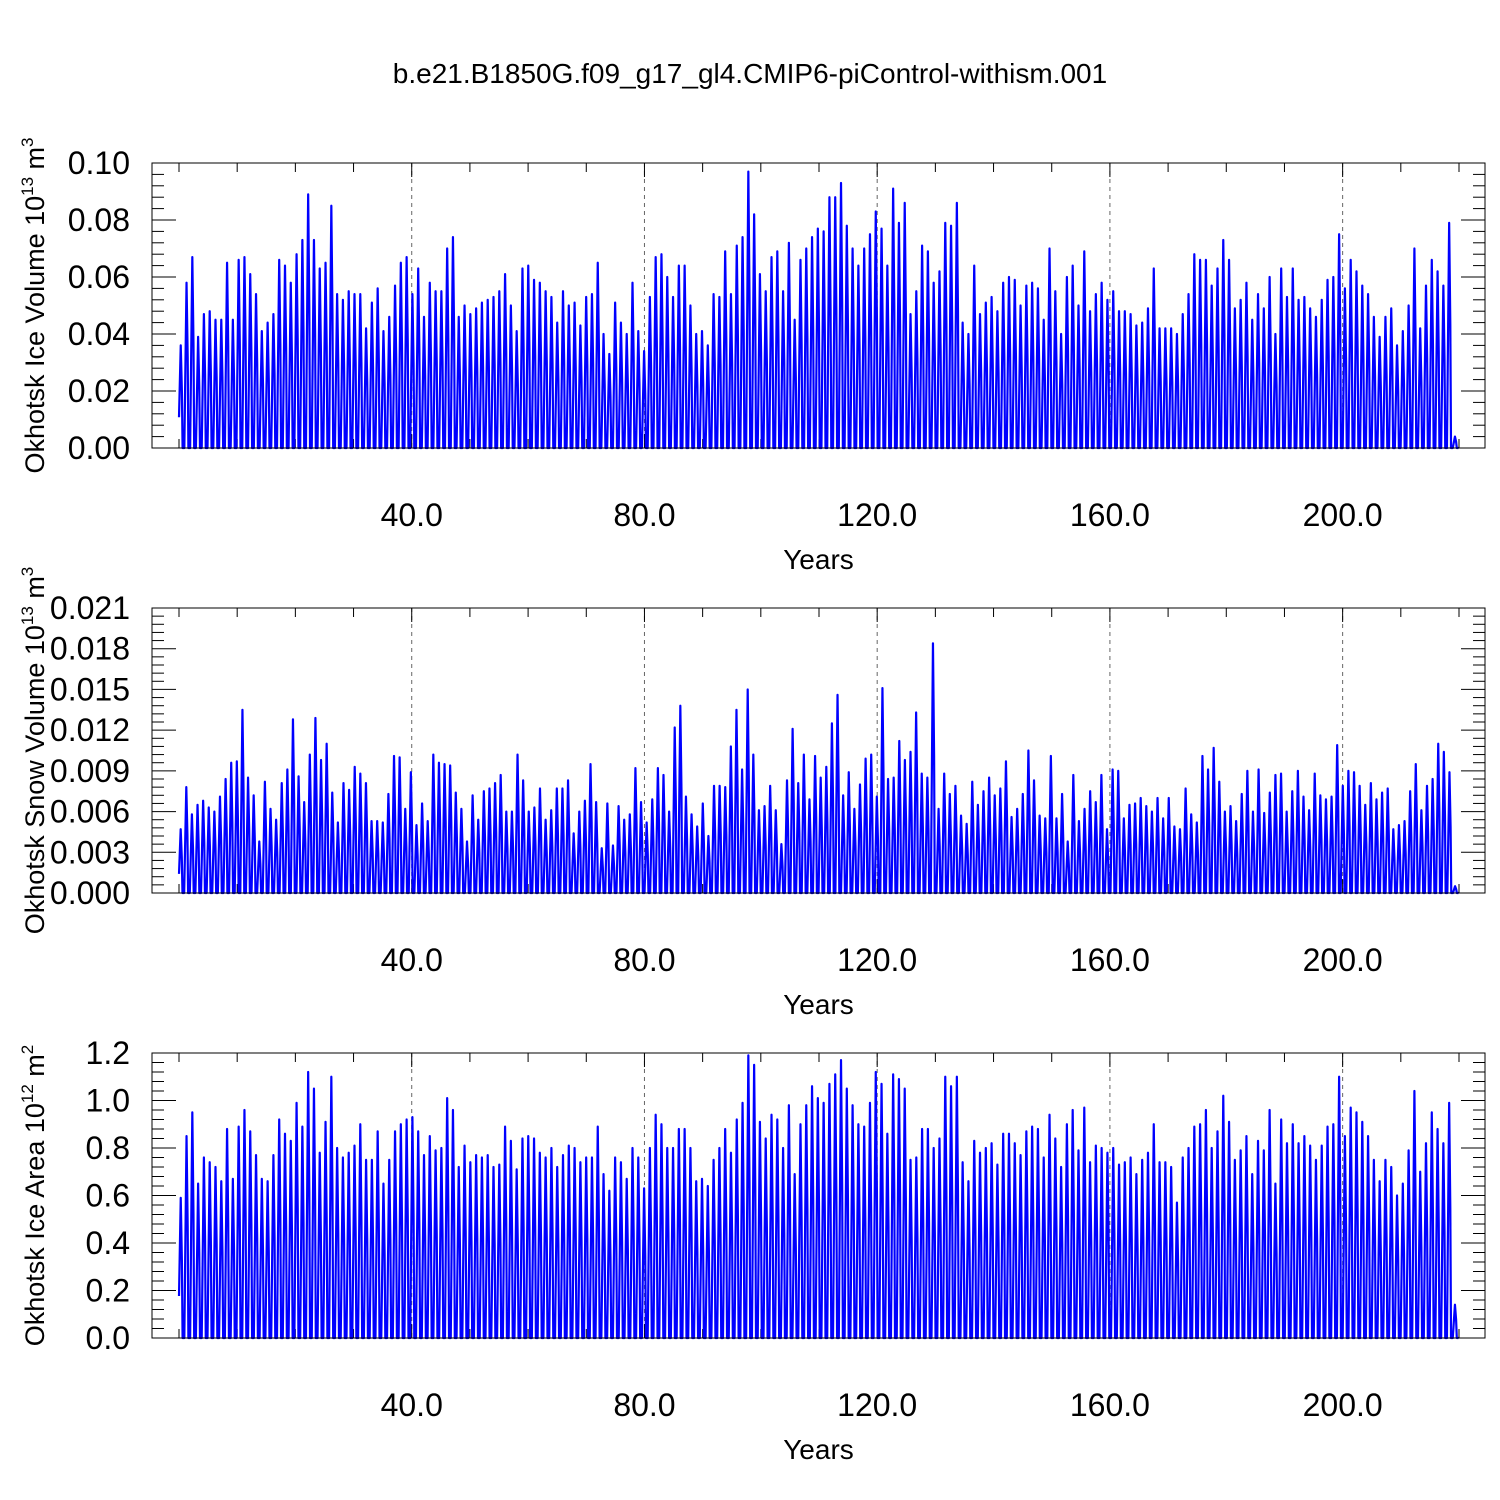 The width and height of the screenshot is (1500, 1500). Describe the element at coordinates (108, 1243) in the screenshot. I see `chart-2-y-tick-label: 0.4` at that location.